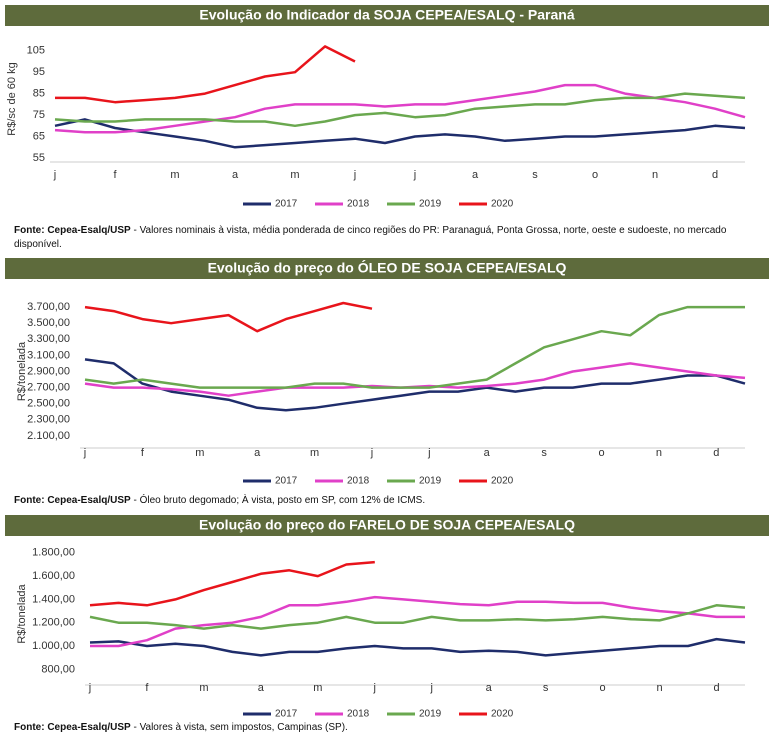 Image resolution: width=774 pixels, height=739 pixels. What do you see at coordinates (39, 94) in the screenshot?
I see `y-tick-label: 85` at bounding box center [39, 94].